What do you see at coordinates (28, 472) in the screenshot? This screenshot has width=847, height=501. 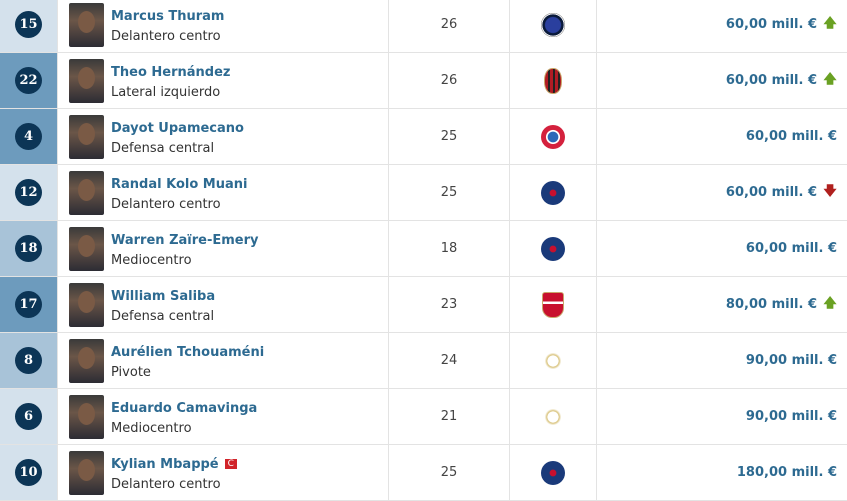 I see `shirt-number: 10` at bounding box center [28, 472].